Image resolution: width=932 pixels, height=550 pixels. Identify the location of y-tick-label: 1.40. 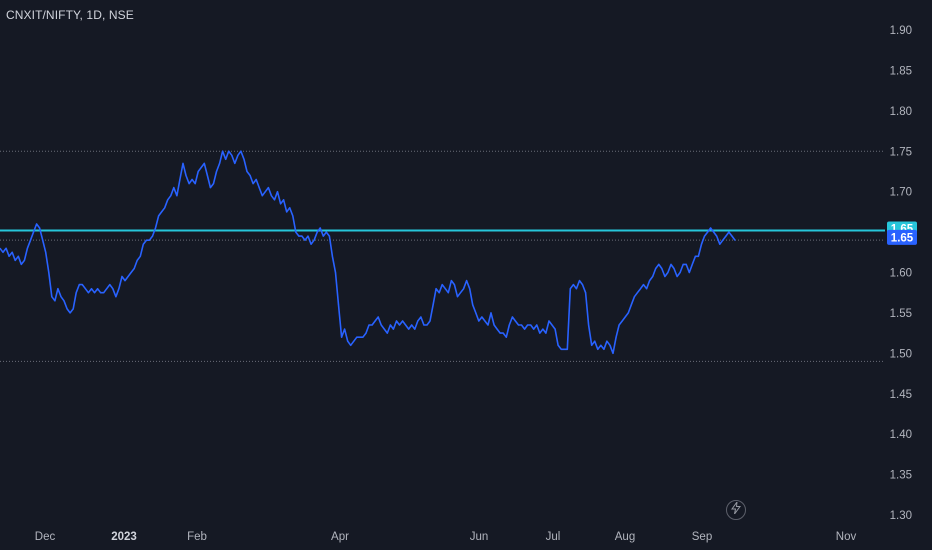
(901, 435).